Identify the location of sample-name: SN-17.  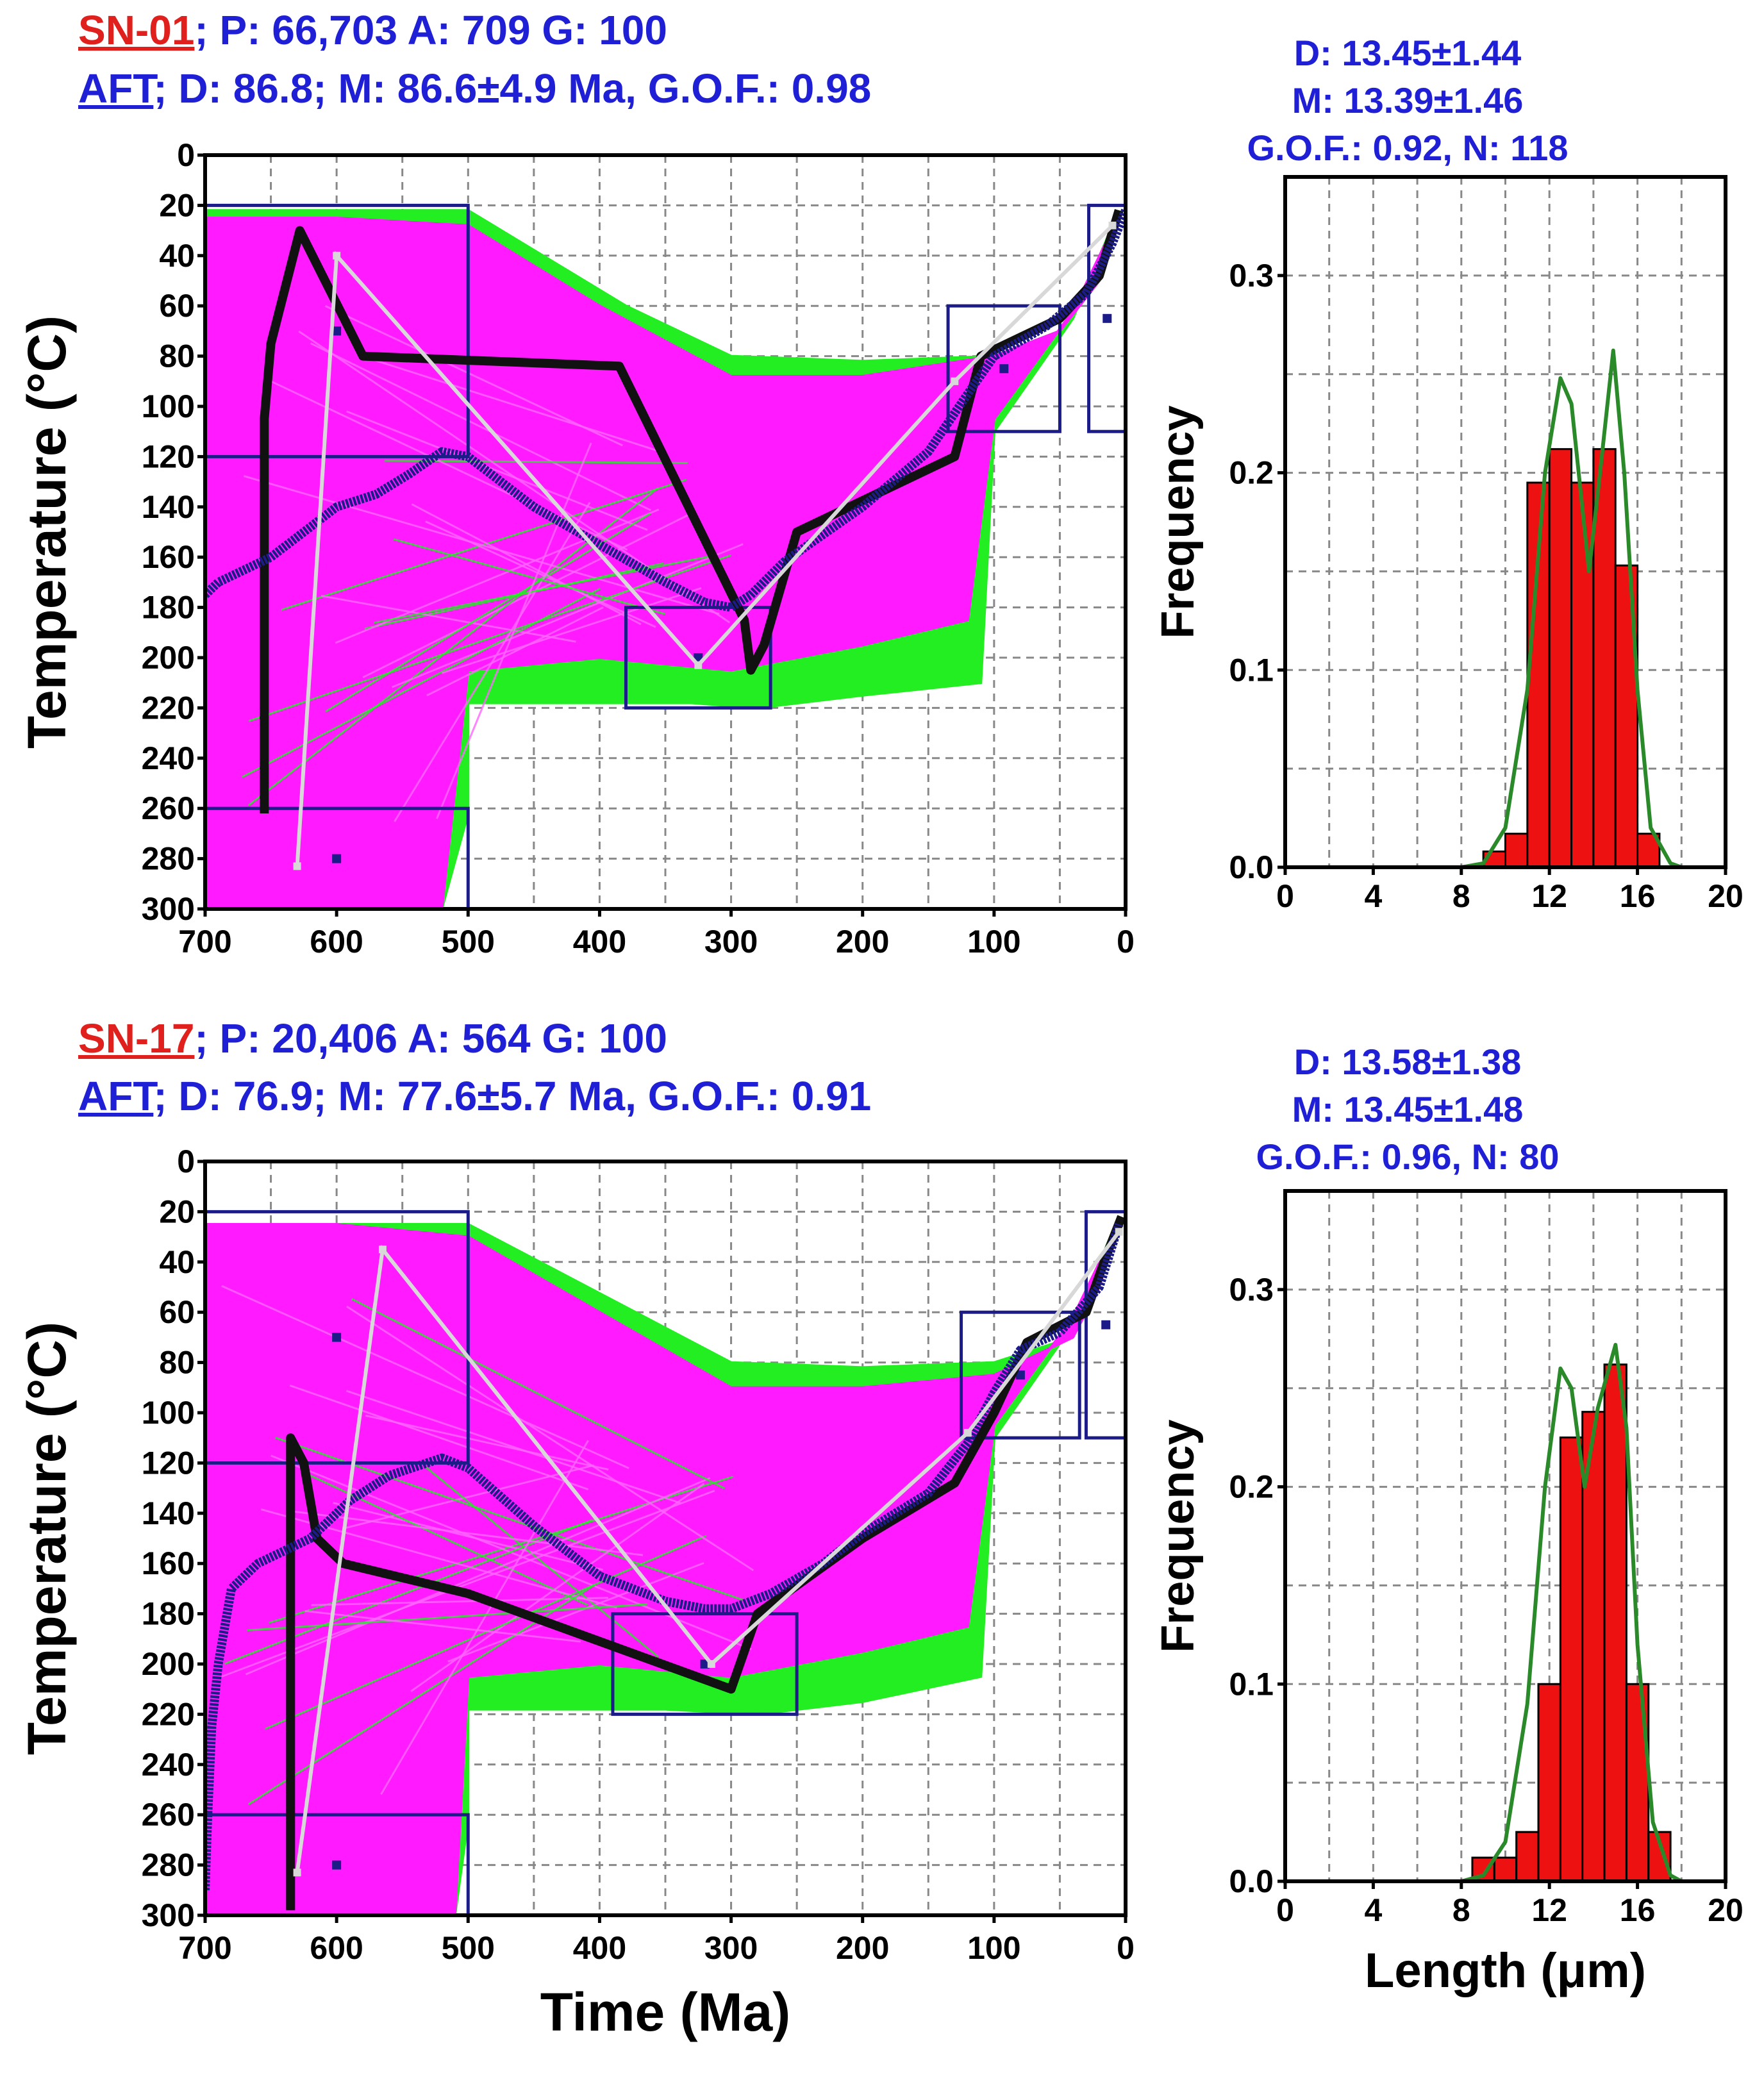
(136, 1038).